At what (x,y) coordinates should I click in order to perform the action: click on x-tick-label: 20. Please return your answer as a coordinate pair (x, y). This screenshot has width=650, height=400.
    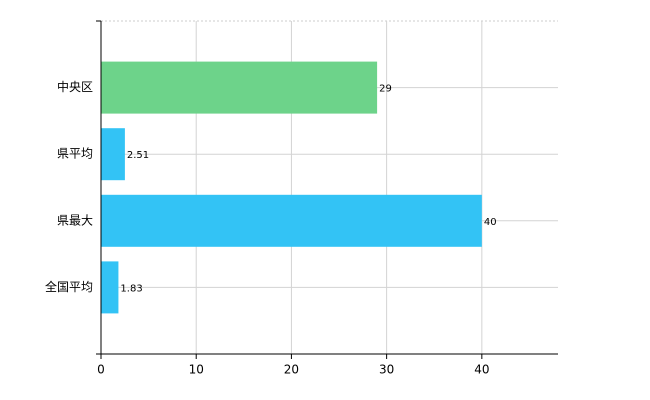
    Looking at the image, I should click on (291, 370).